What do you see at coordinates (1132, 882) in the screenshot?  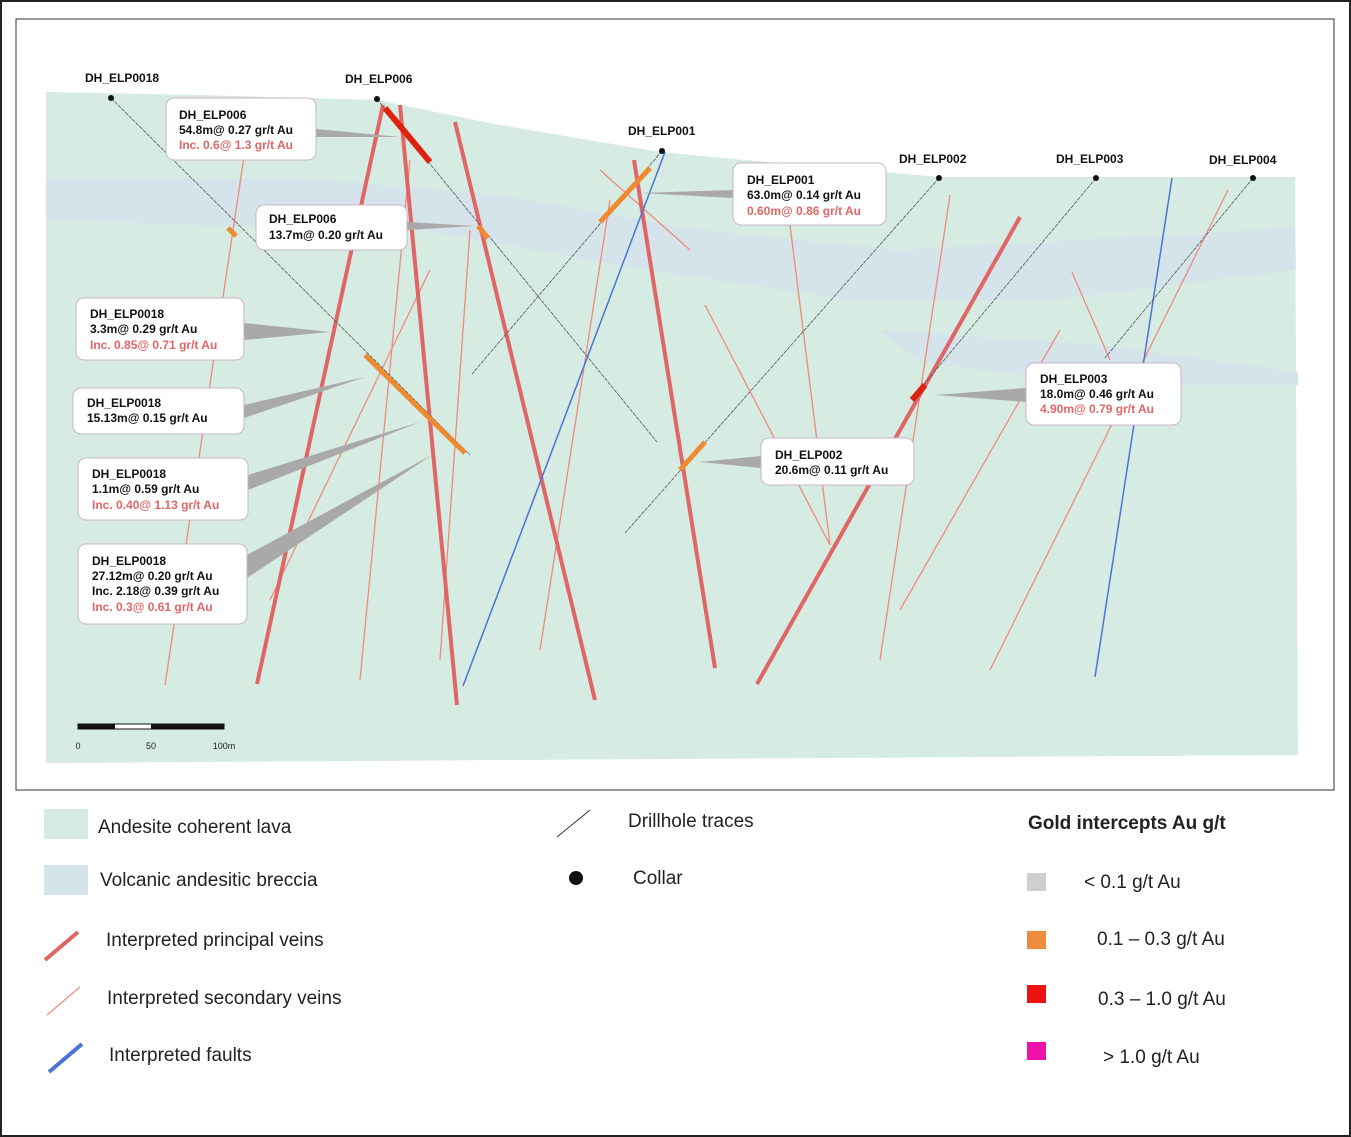 I see `legend-label: < 0.1 g/t Au` at bounding box center [1132, 882].